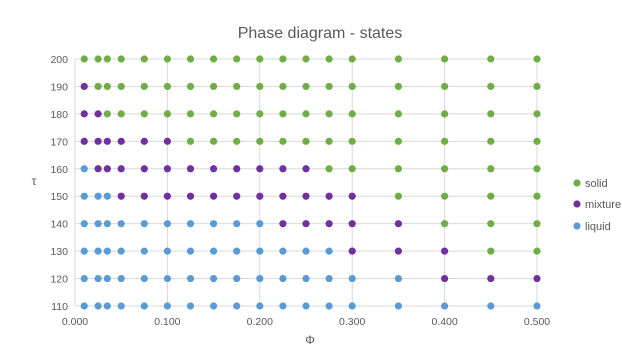 The width and height of the screenshot is (622, 359). What do you see at coordinates (59, 280) in the screenshot?
I see `y-tick-label: 120` at bounding box center [59, 280].